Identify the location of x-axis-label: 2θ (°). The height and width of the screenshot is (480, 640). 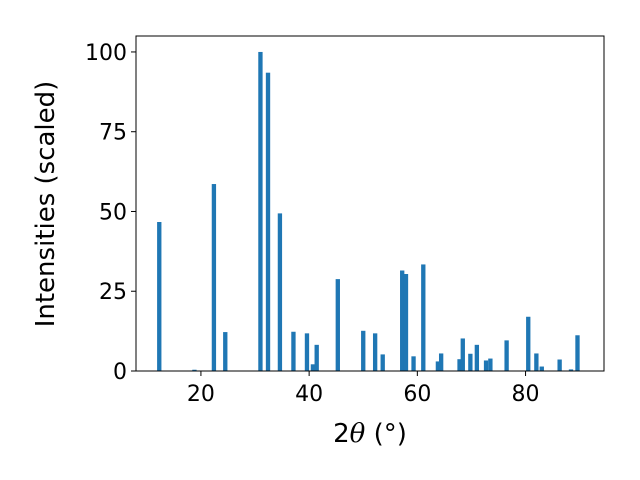
(370, 434).